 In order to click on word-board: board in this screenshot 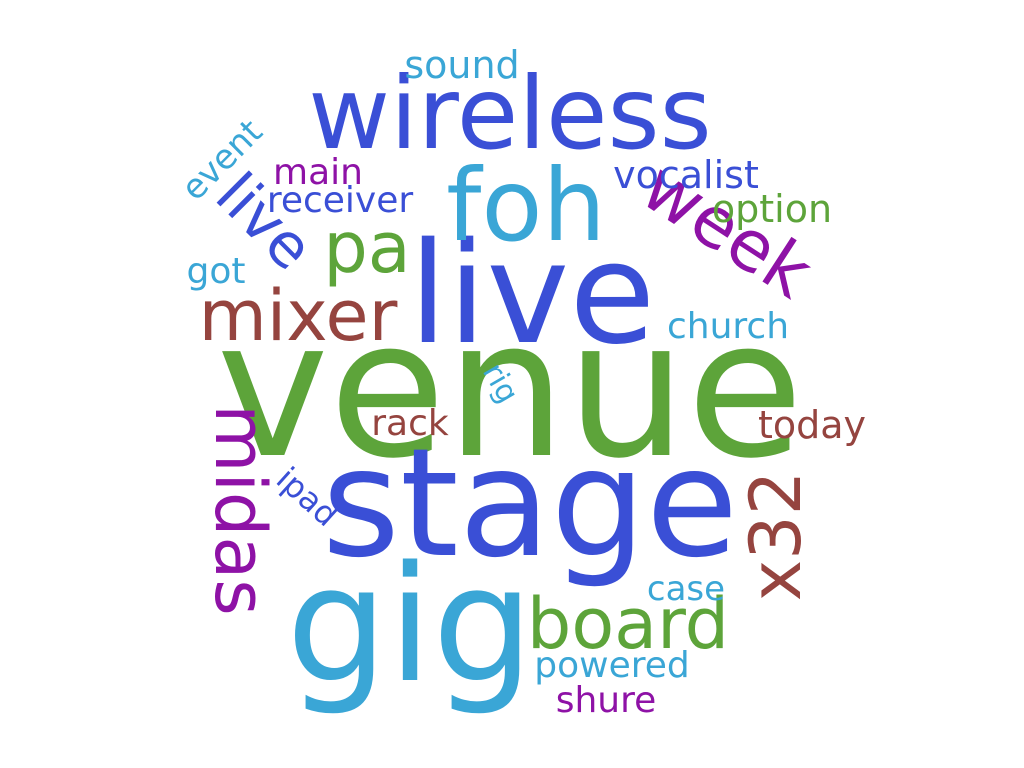, I will do `click(628, 624)`.